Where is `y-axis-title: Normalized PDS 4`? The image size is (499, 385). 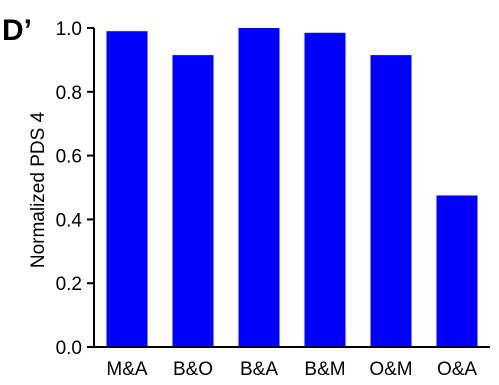 y-axis-title: Normalized PDS 4 is located at coordinates (38, 189).